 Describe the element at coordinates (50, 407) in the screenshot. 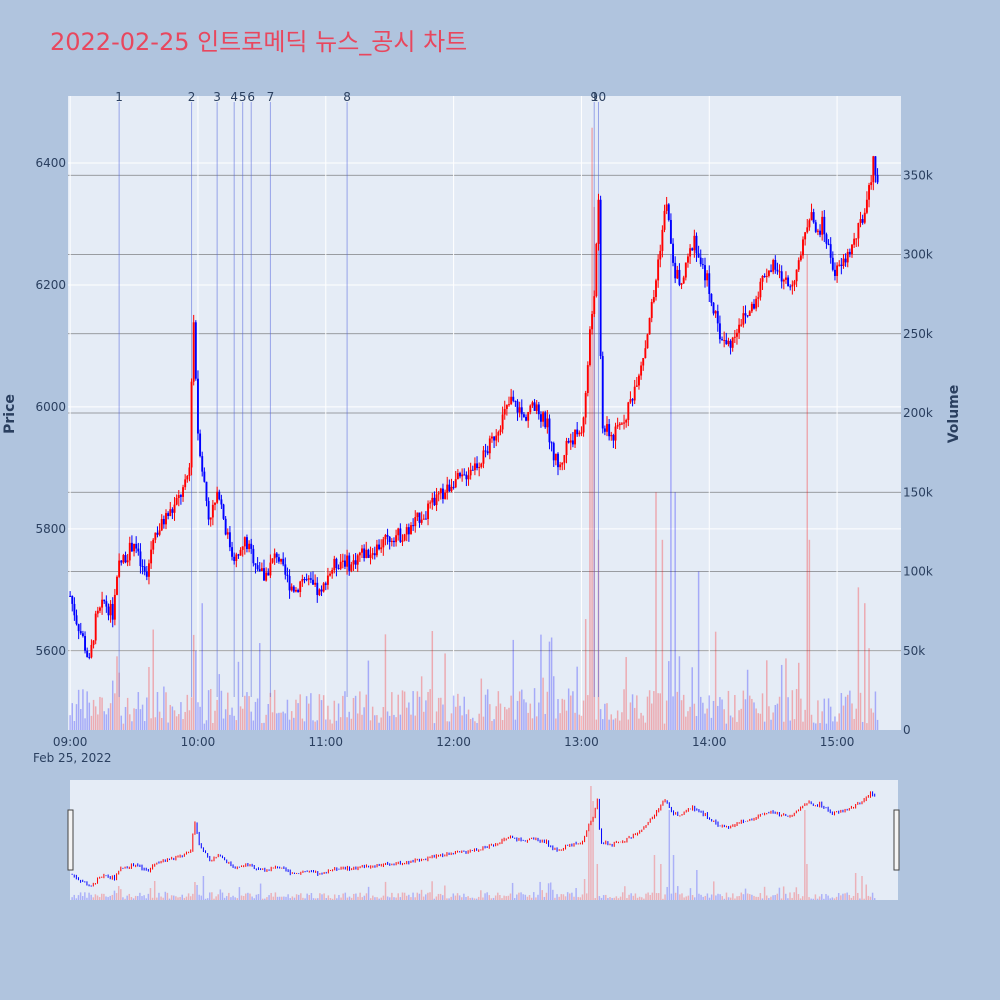

I see `price-tick-label: 6000` at that location.